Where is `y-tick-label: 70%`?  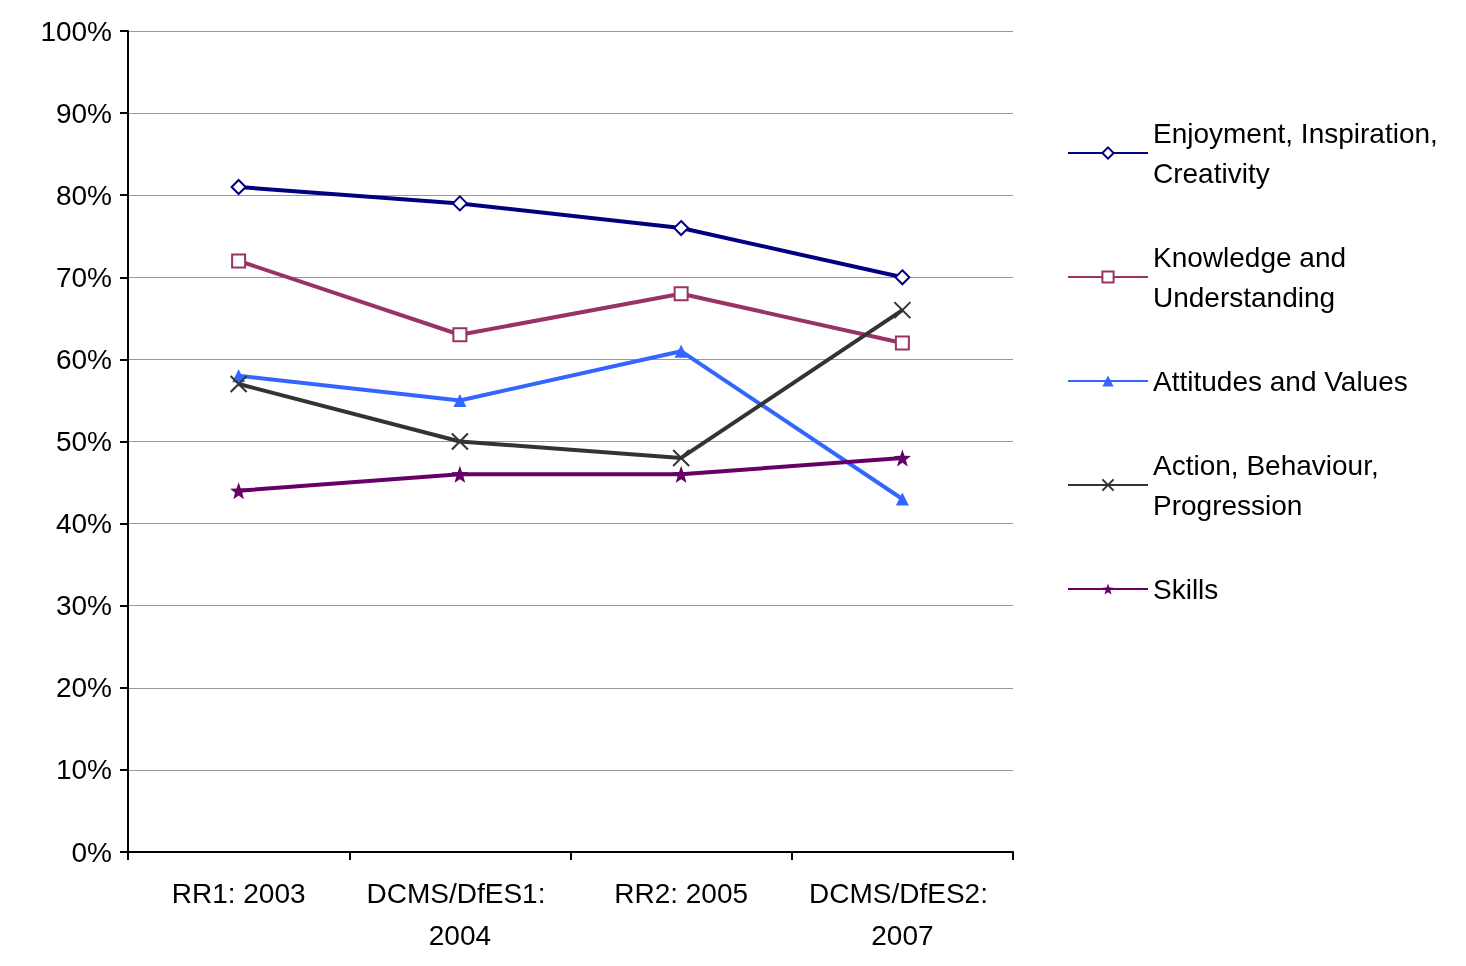
y-tick-label: 70% is located at coordinates (83, 277).